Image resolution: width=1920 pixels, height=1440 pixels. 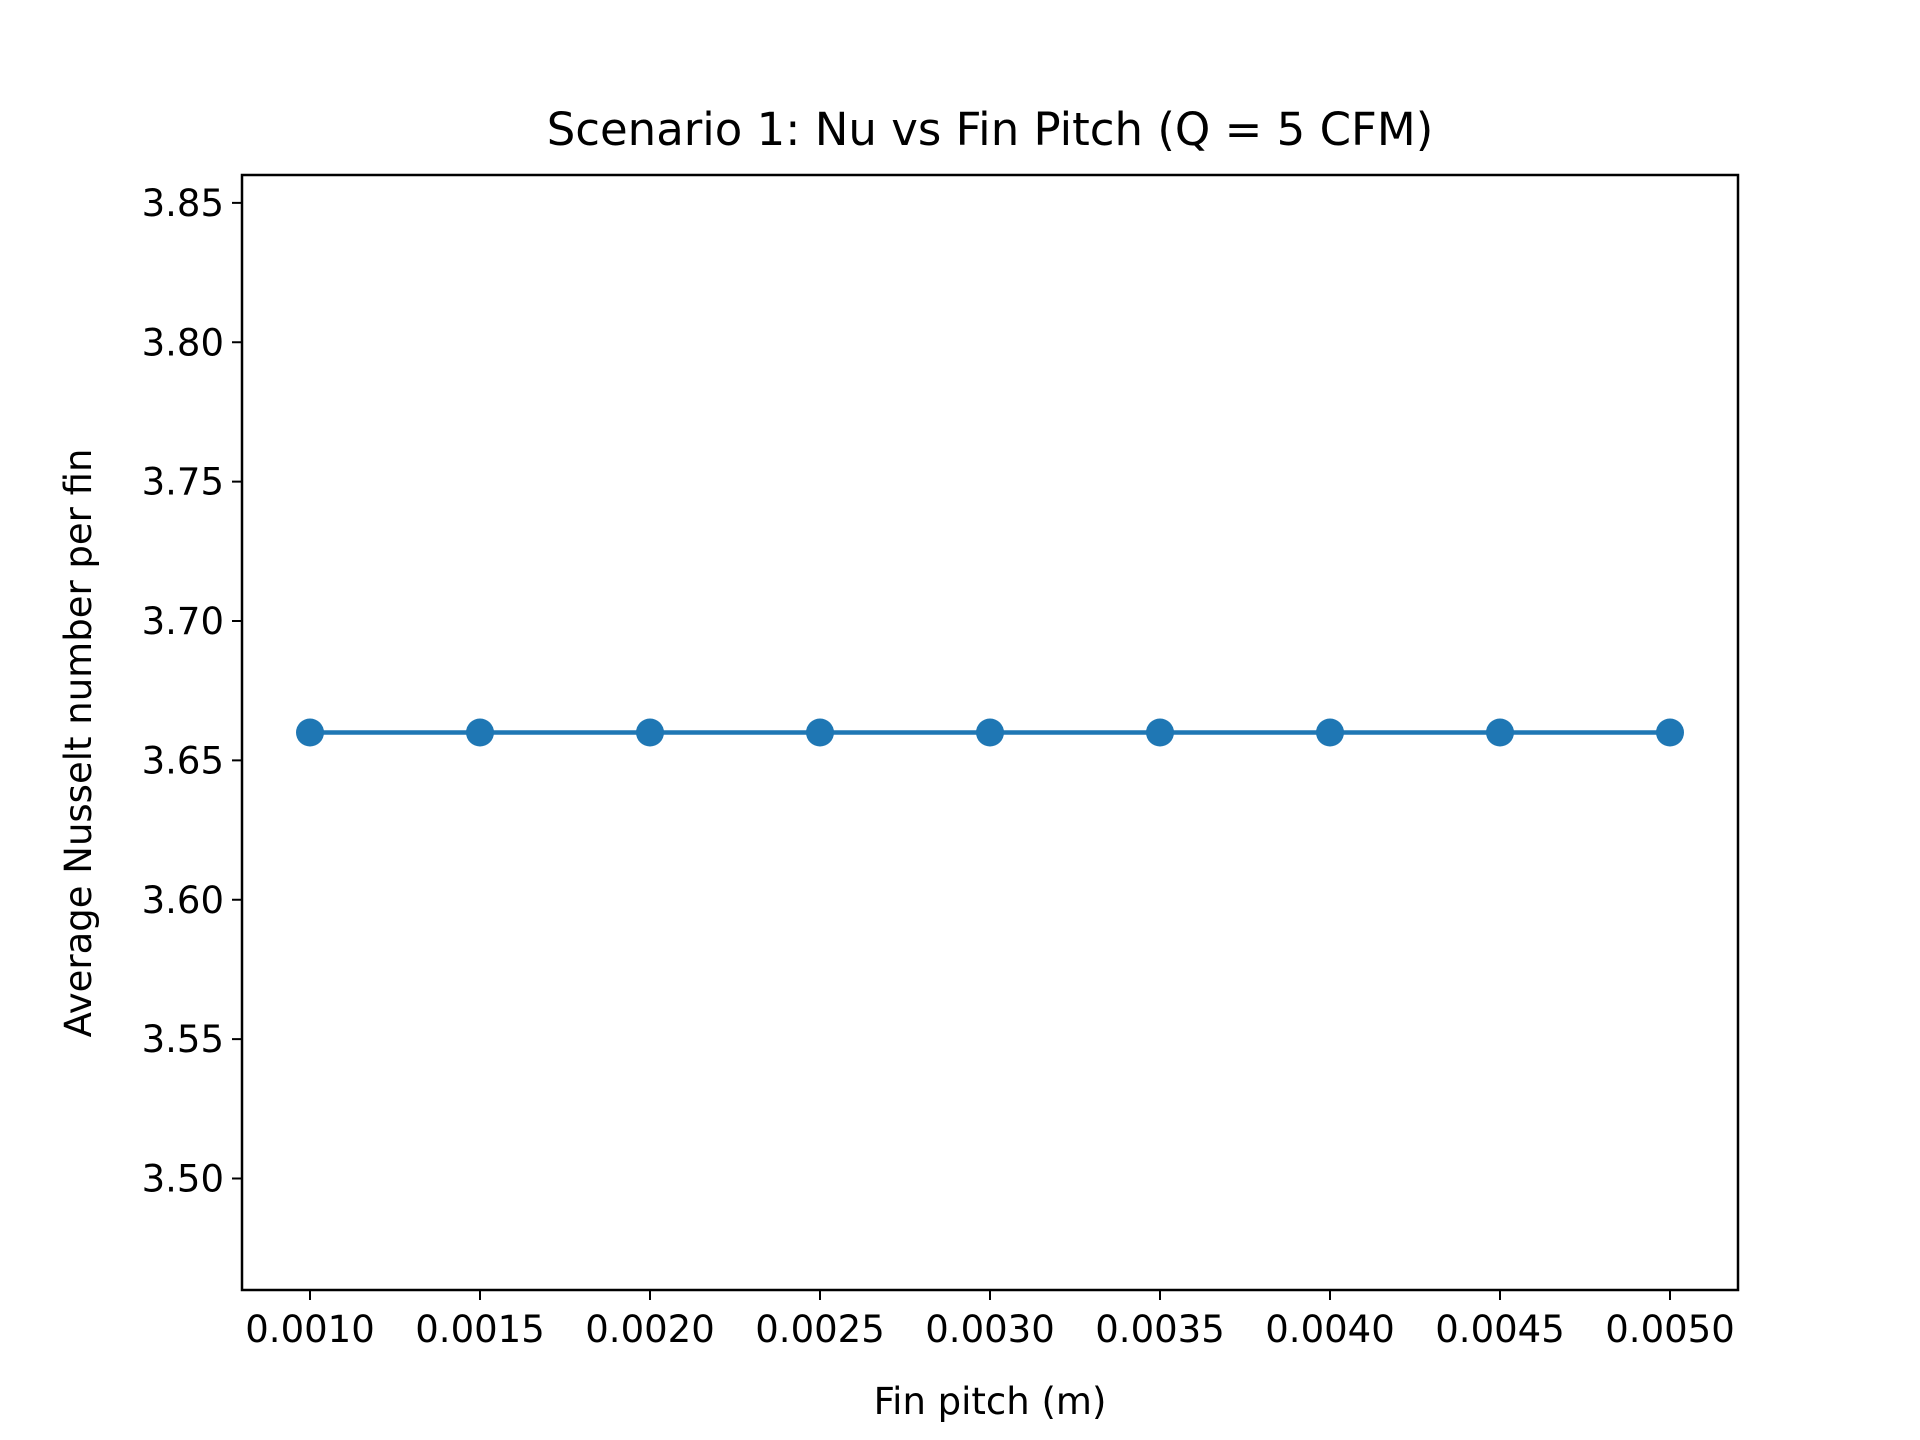 What do you see at coordinates (183, 900) in the screenshot?
I see `y-tick-label: 3.60` at bounding box center [183, 900].